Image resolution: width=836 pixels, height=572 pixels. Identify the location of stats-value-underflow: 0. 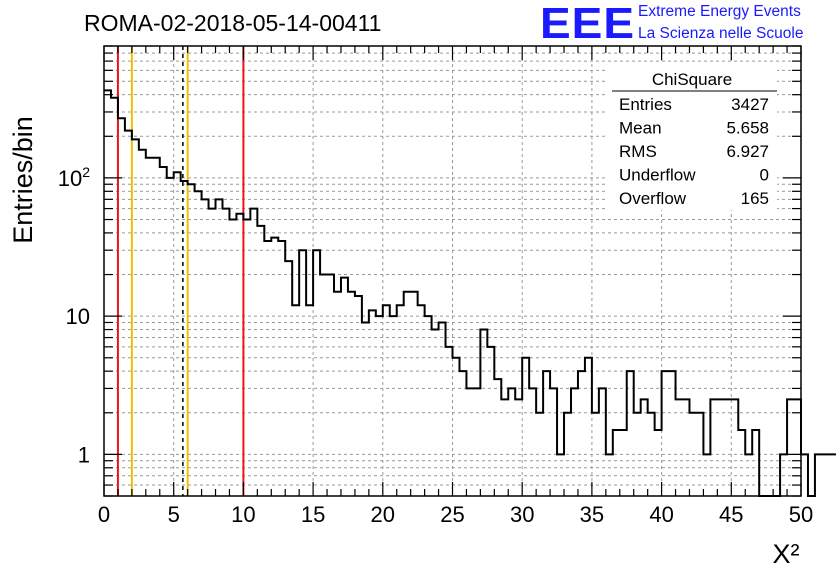
(764, 175).